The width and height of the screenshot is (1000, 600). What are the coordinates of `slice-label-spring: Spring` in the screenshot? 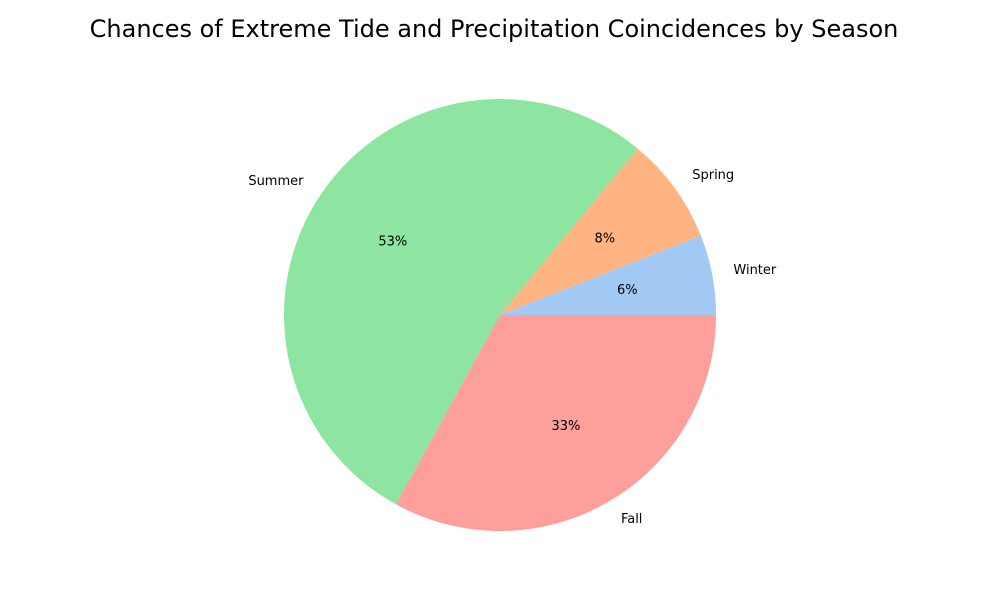 It's located at (713, 175).